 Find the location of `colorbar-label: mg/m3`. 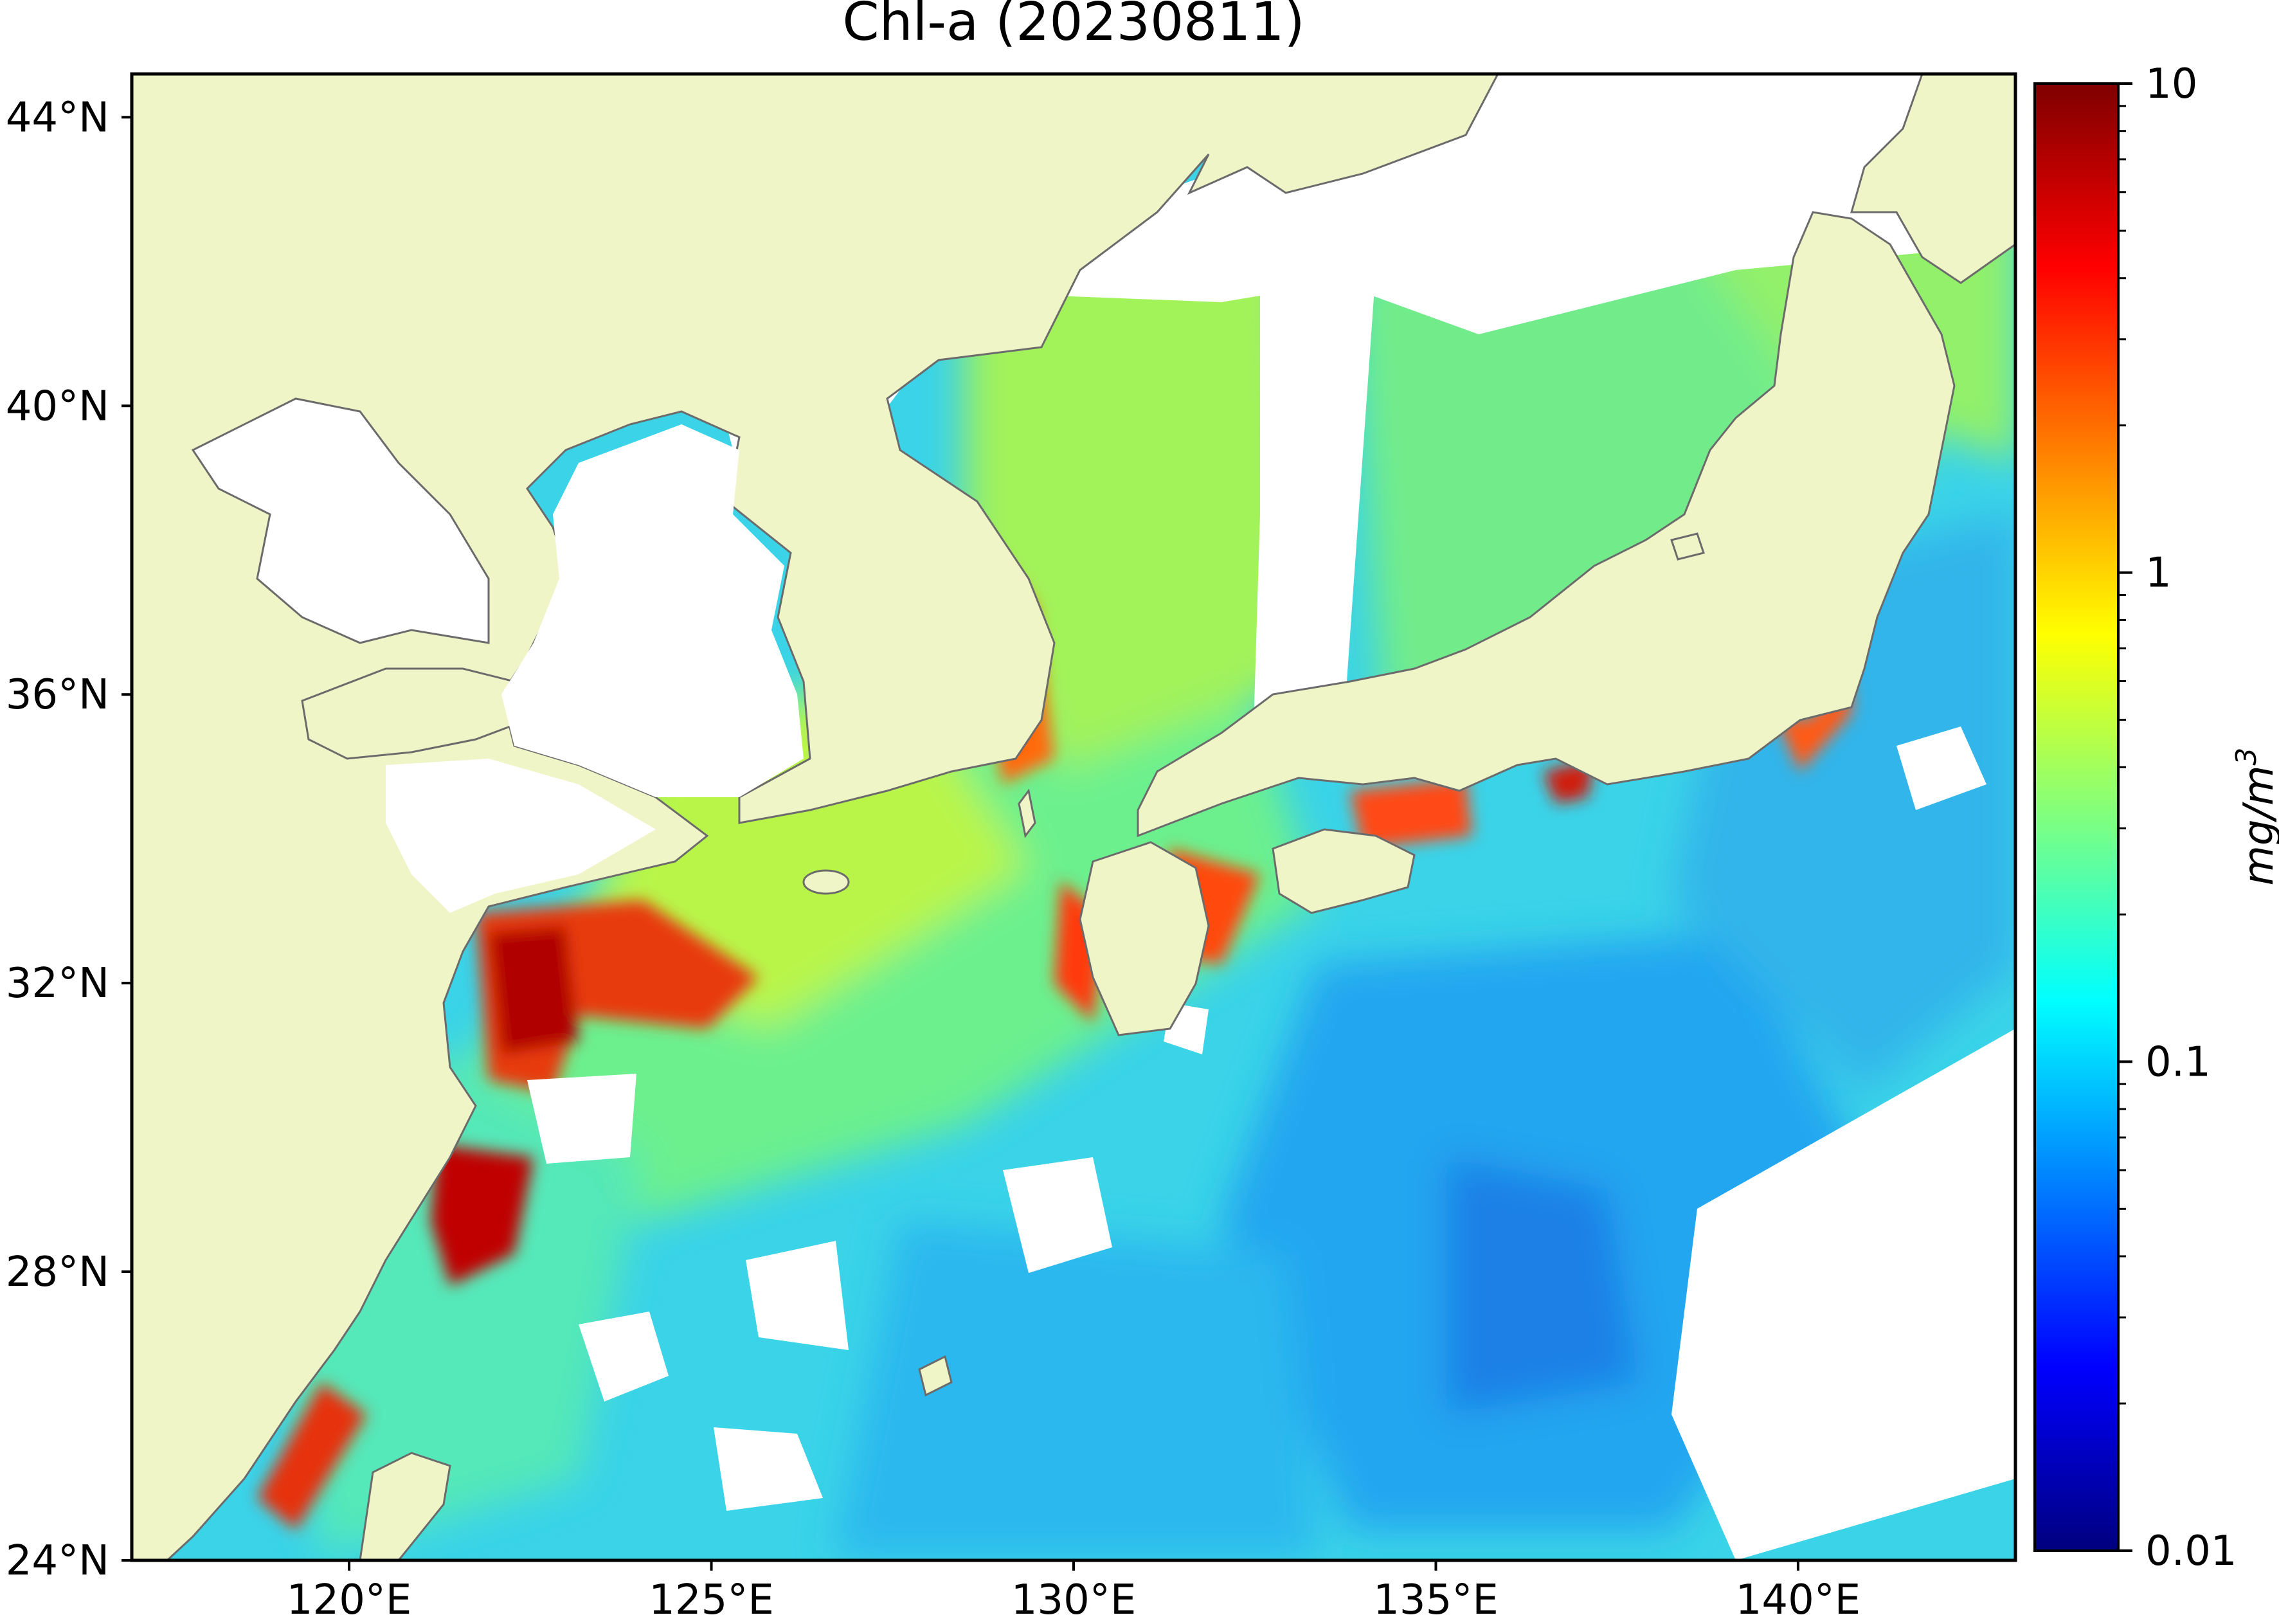

colorbar-label: mg/m3 is located at coordinates (2254, 817).